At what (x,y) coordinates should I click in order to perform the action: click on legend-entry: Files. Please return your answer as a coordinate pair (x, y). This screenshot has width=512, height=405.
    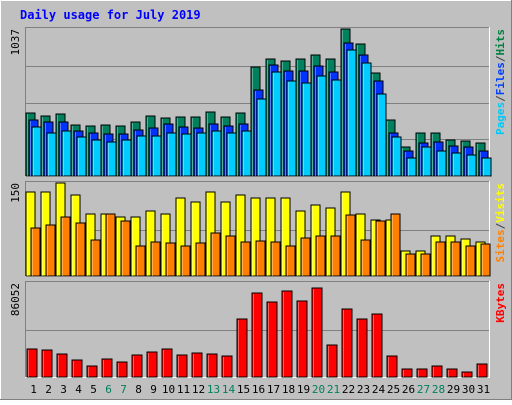
    Looking at the image, I should click on (500, 78).